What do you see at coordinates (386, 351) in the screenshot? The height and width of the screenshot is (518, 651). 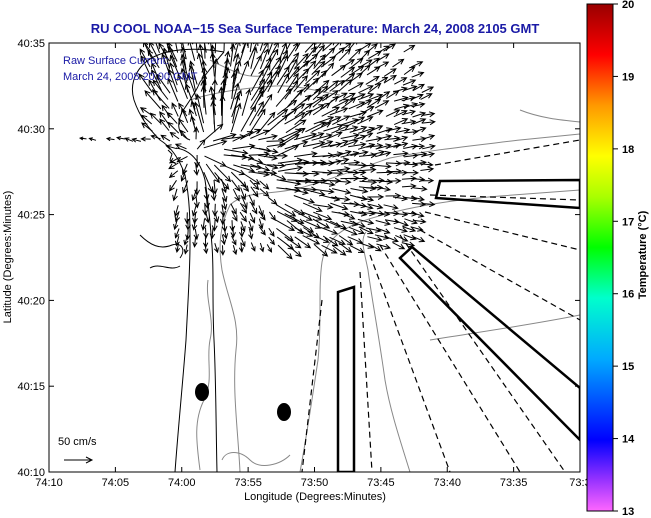 I see `contour-line` at bounding box center [386, 351].